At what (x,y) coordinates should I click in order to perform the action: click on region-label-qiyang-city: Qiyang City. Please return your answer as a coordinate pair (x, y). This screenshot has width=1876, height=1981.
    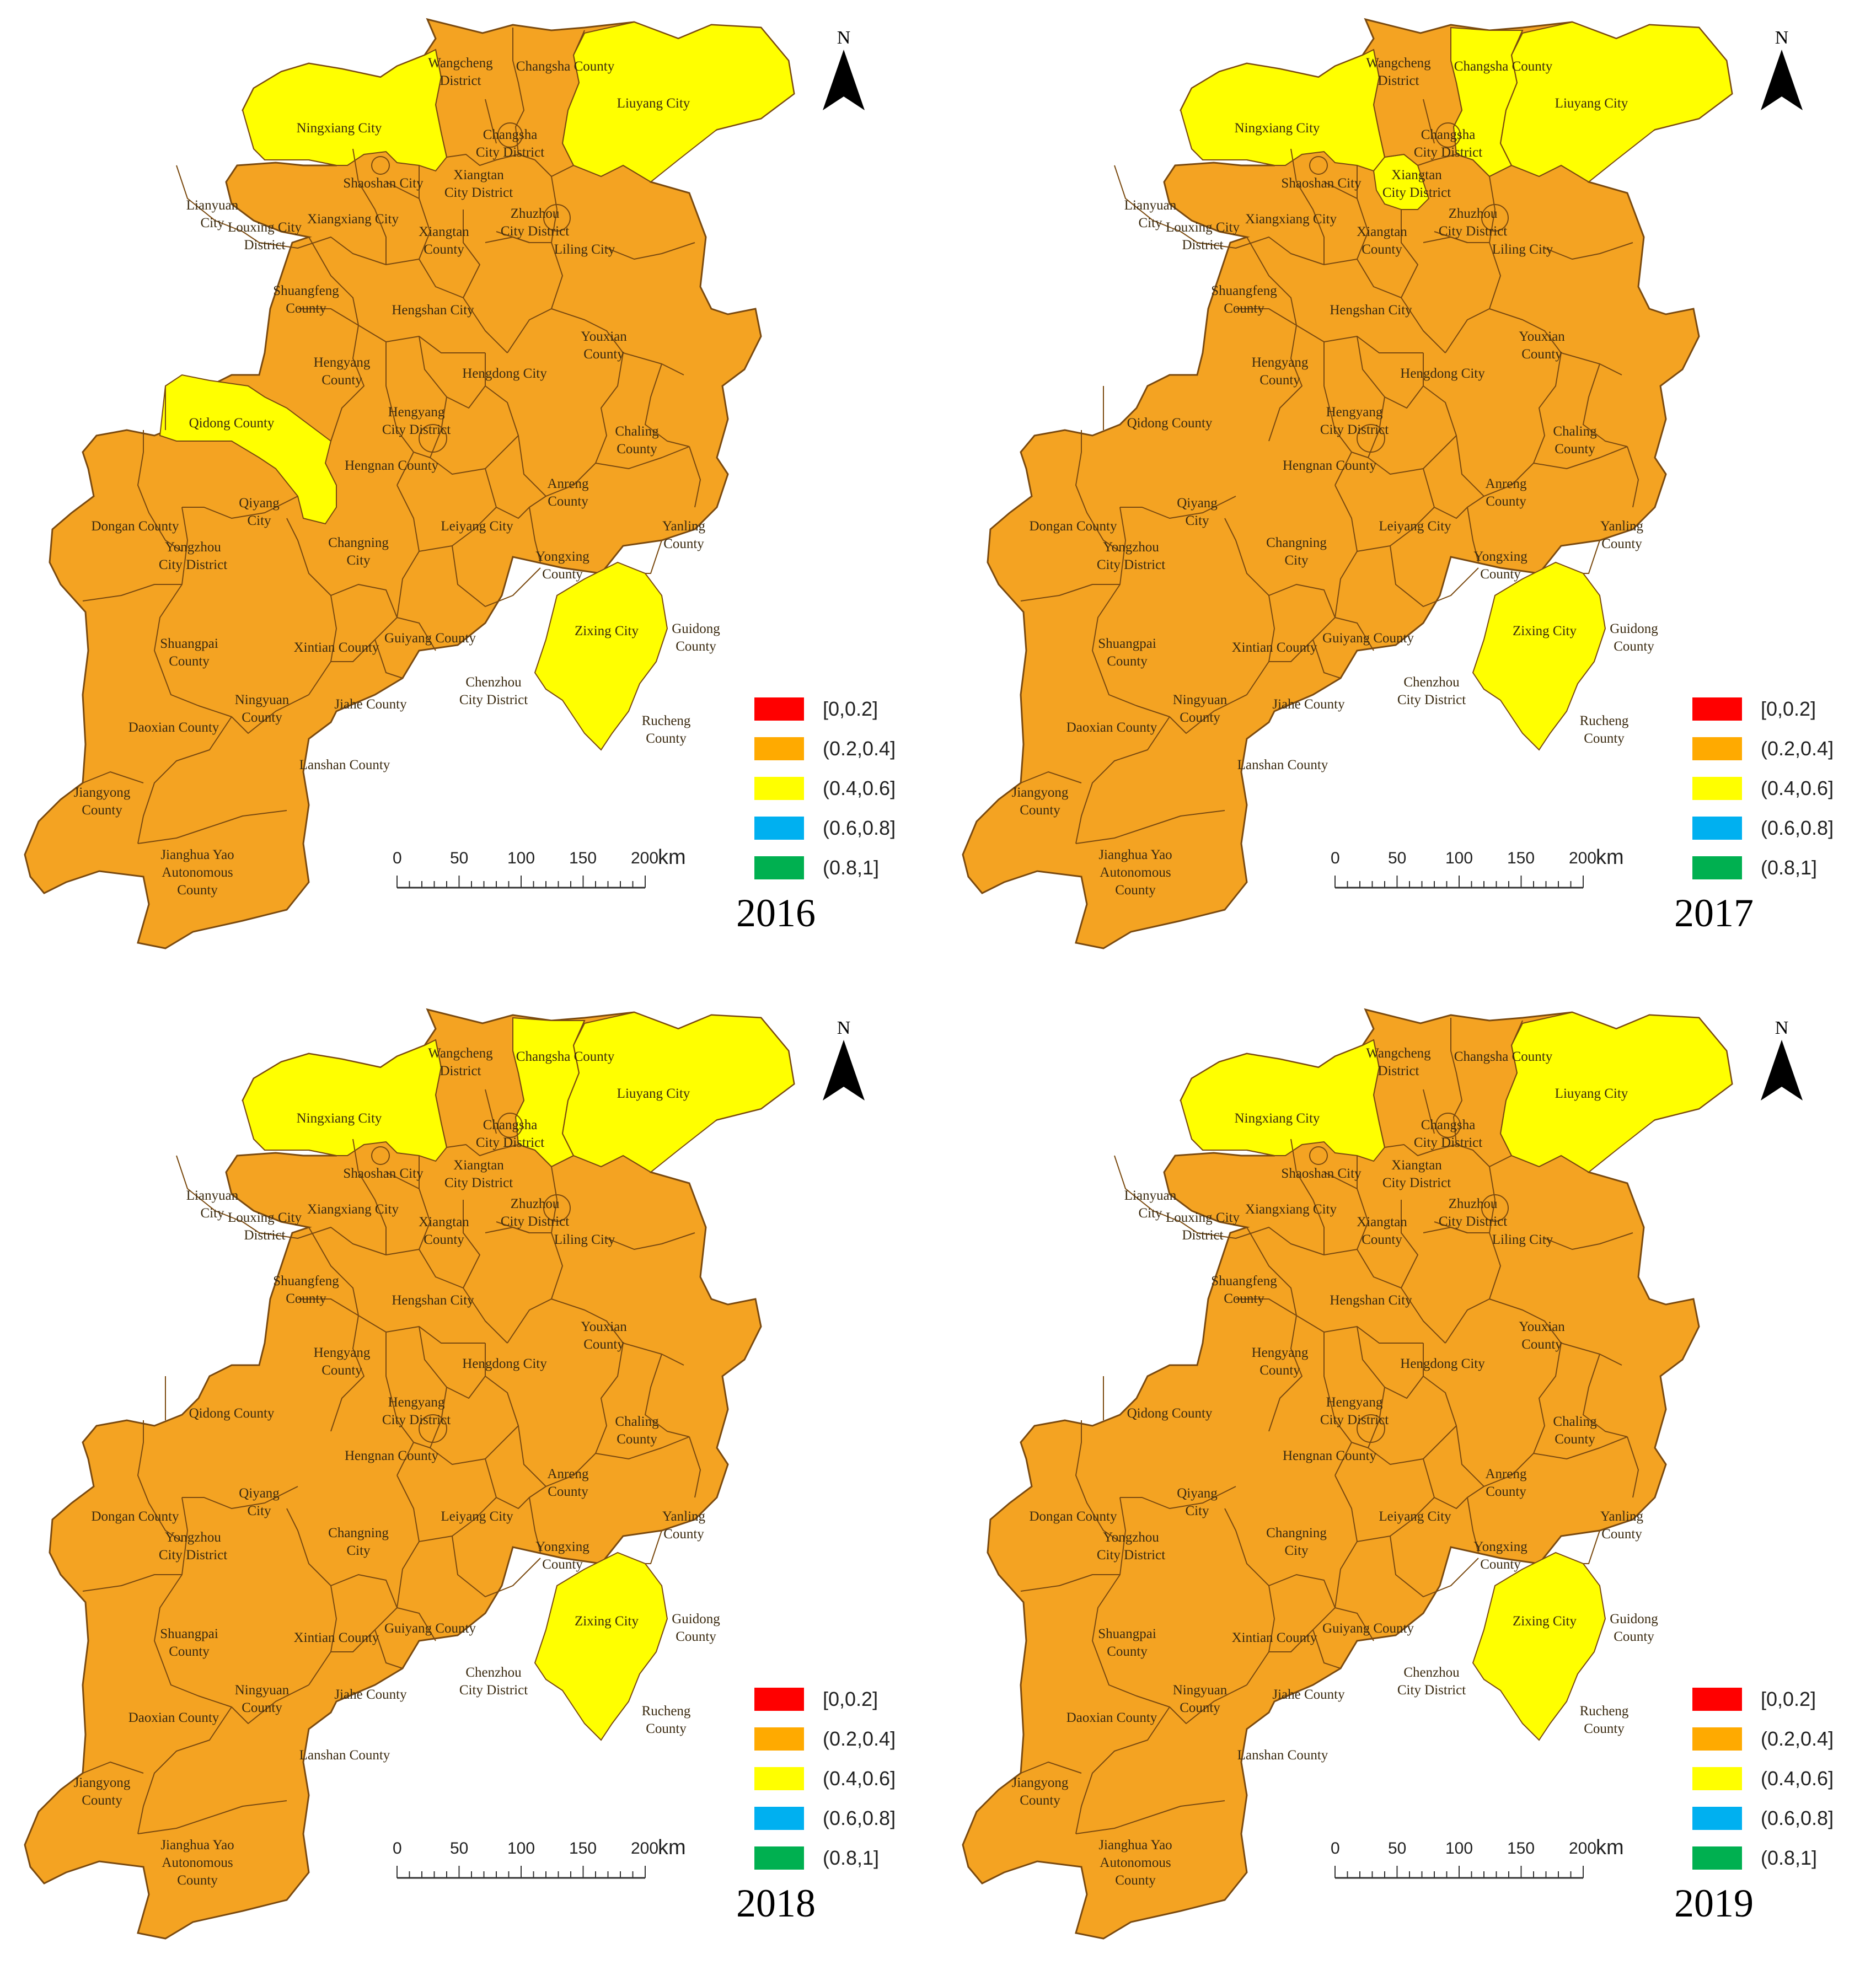
    Looking at the image, I should click on (1197, 512).